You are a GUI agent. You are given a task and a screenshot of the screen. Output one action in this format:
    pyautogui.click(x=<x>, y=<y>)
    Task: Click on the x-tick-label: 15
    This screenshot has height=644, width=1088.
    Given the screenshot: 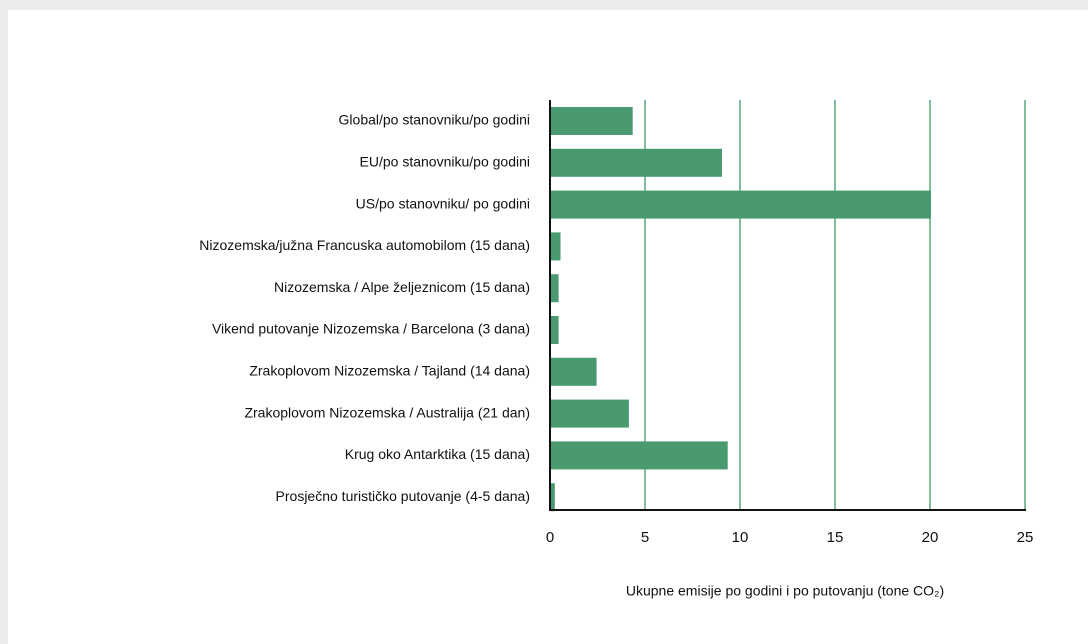 What is the action you would take?
    pyautogui.click(x=835, y=537)
    